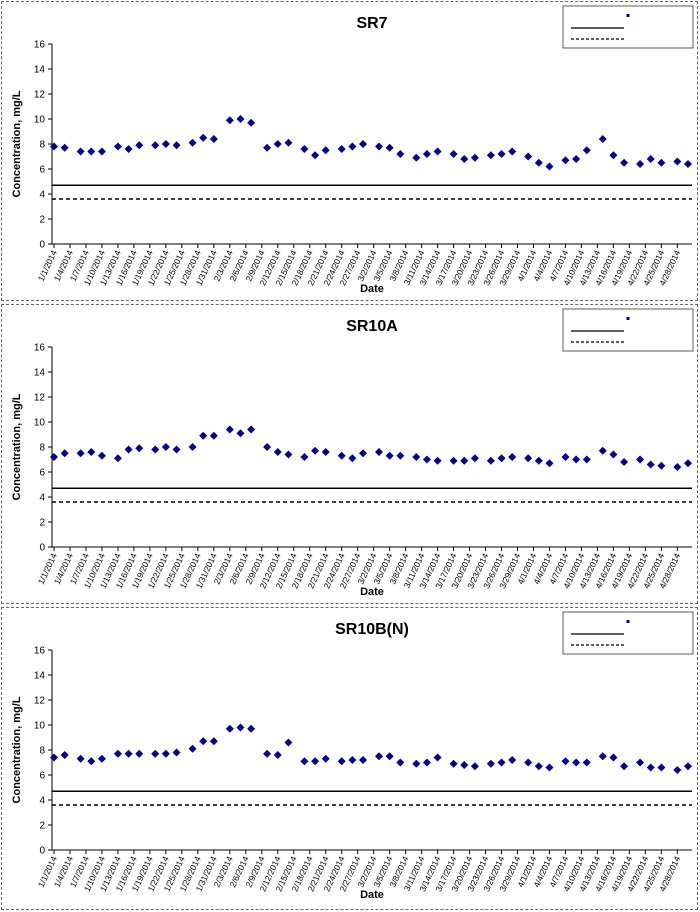 This screenshot has width=700, height=912. Describe the element at coordinates (40, 373) in the screenshot. I see `y-tick-label: 14` at that location.